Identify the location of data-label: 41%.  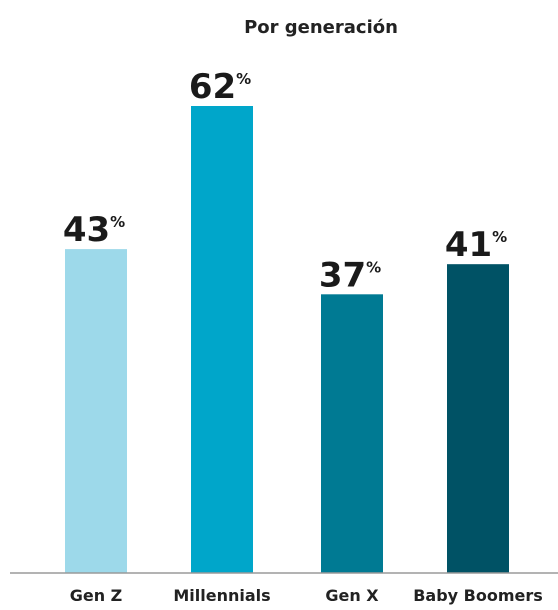
(476, 245).